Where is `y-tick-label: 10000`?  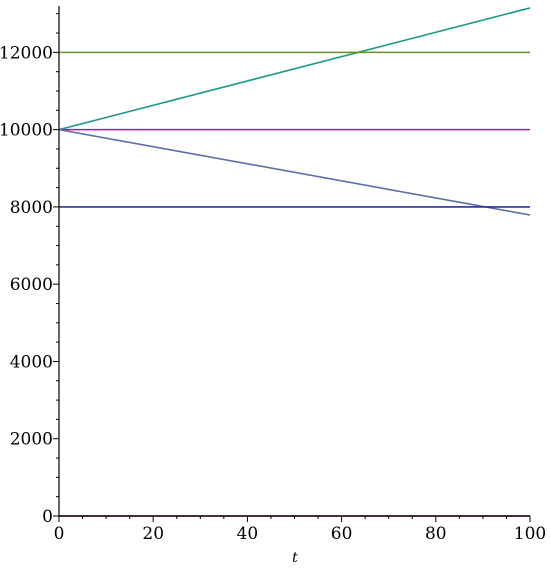
y-tick-label: 10000 is located at coordinates (26, 131).